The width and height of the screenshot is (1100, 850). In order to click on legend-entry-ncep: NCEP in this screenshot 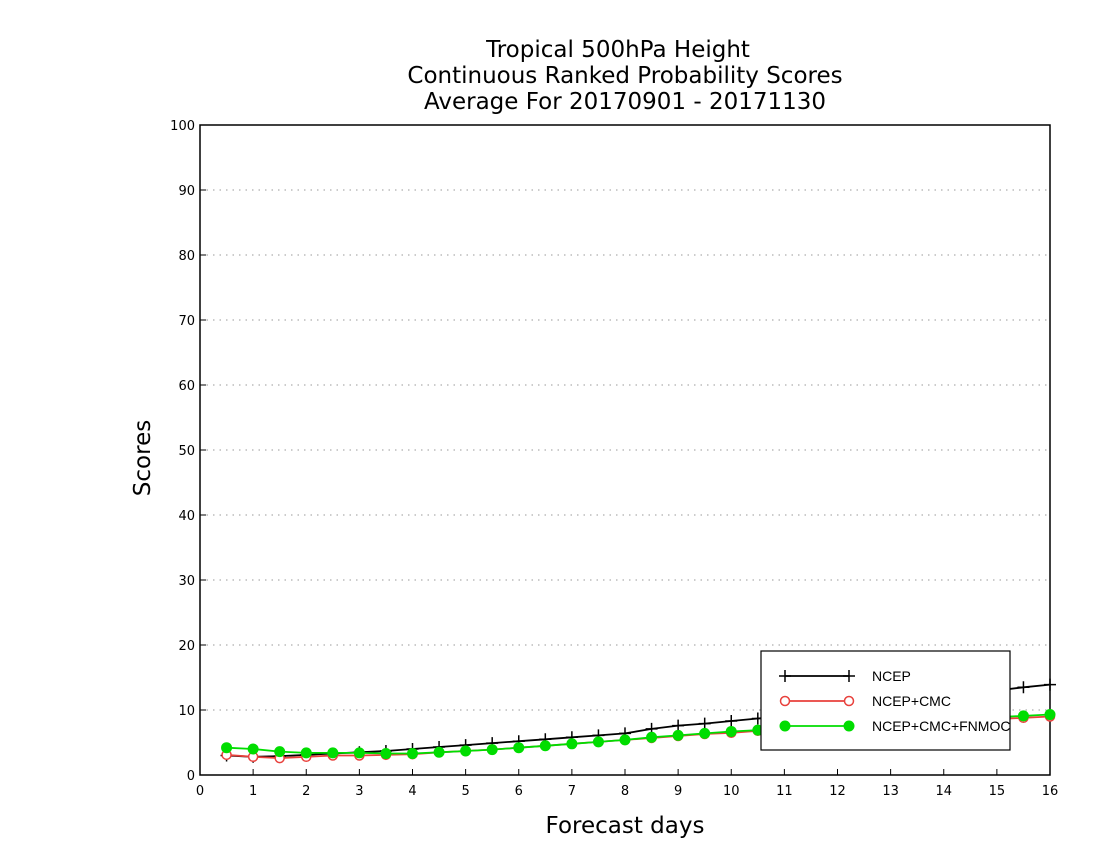, I will do `click(845, 676)`.